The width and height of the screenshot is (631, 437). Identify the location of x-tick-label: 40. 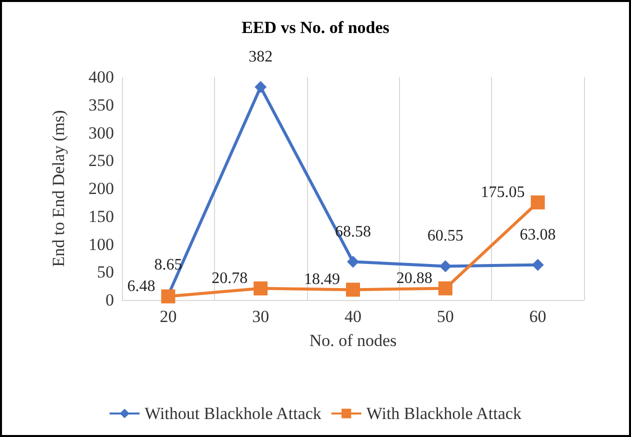
(353, 316).